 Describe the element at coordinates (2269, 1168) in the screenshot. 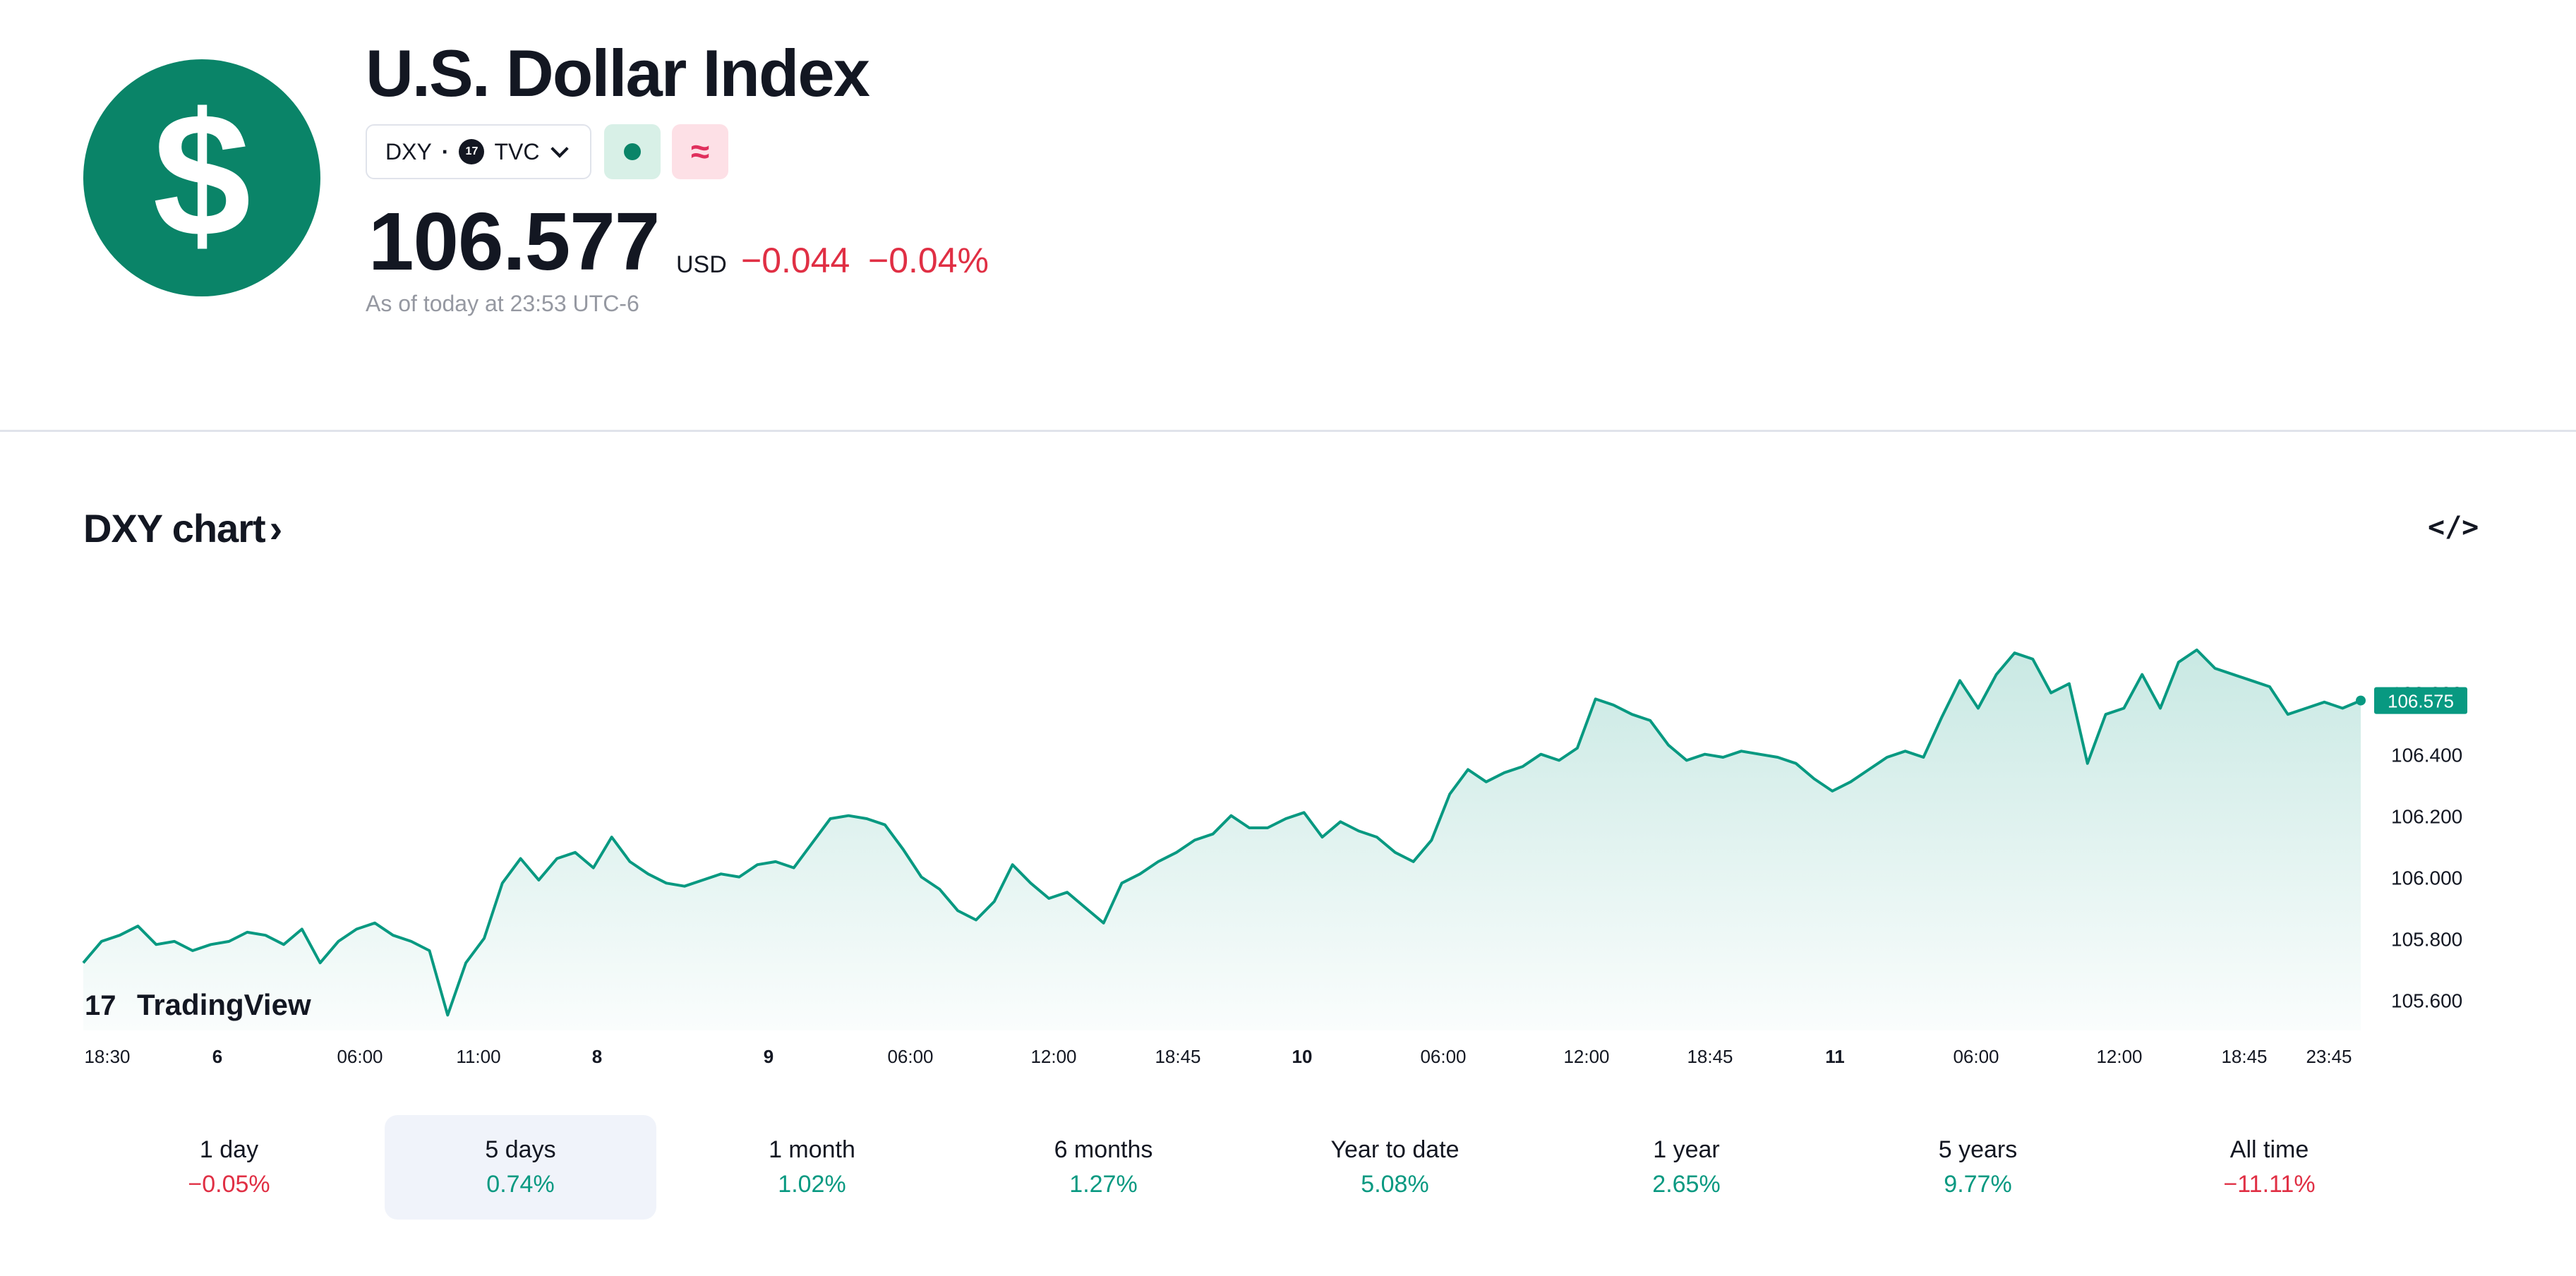

I see `period-tab: All time −11.11%` at that location.